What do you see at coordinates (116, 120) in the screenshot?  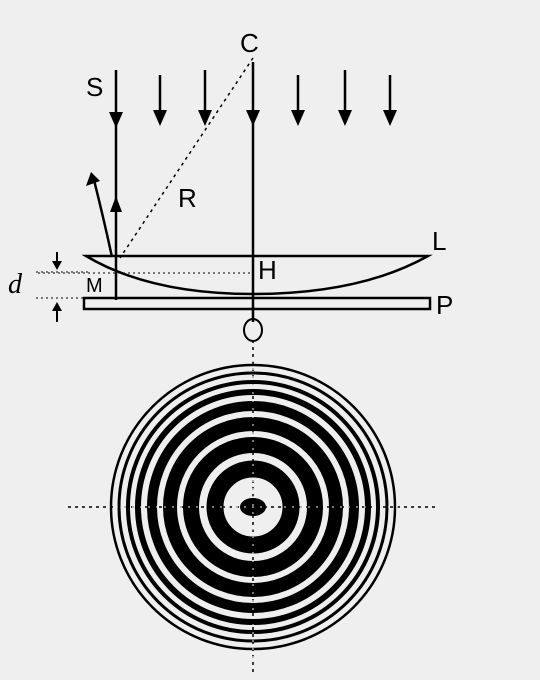 I see `incident-ray-s-arrow` at bounding box center [116, 120].